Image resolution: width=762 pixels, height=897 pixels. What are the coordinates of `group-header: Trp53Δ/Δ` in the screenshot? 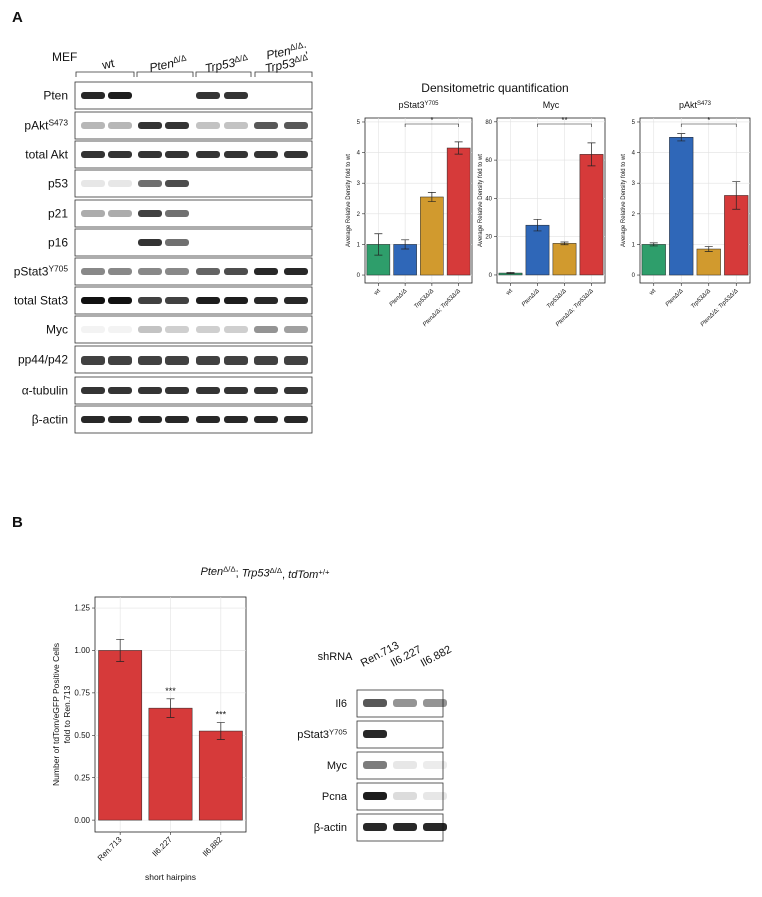 It's located at (287, 64).